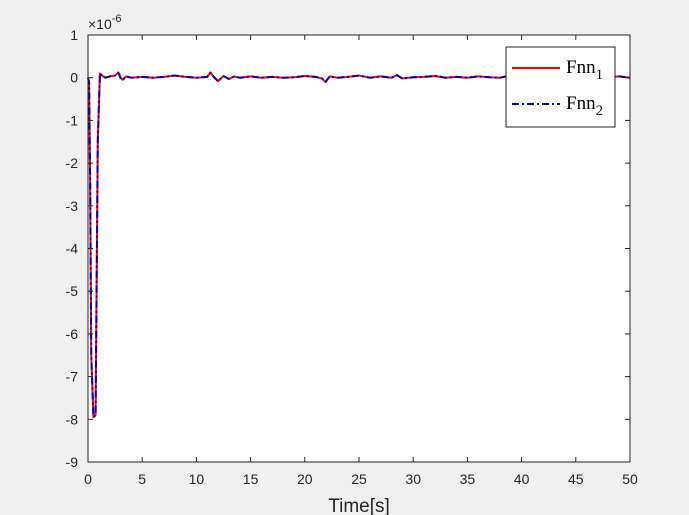 The width and height of the screenshot is (689, 515). What do you see at coordinates (600, 111) in the screenshot?
I see `legend-label-fnn2-sub: 2` at bounding box center [600, 111].